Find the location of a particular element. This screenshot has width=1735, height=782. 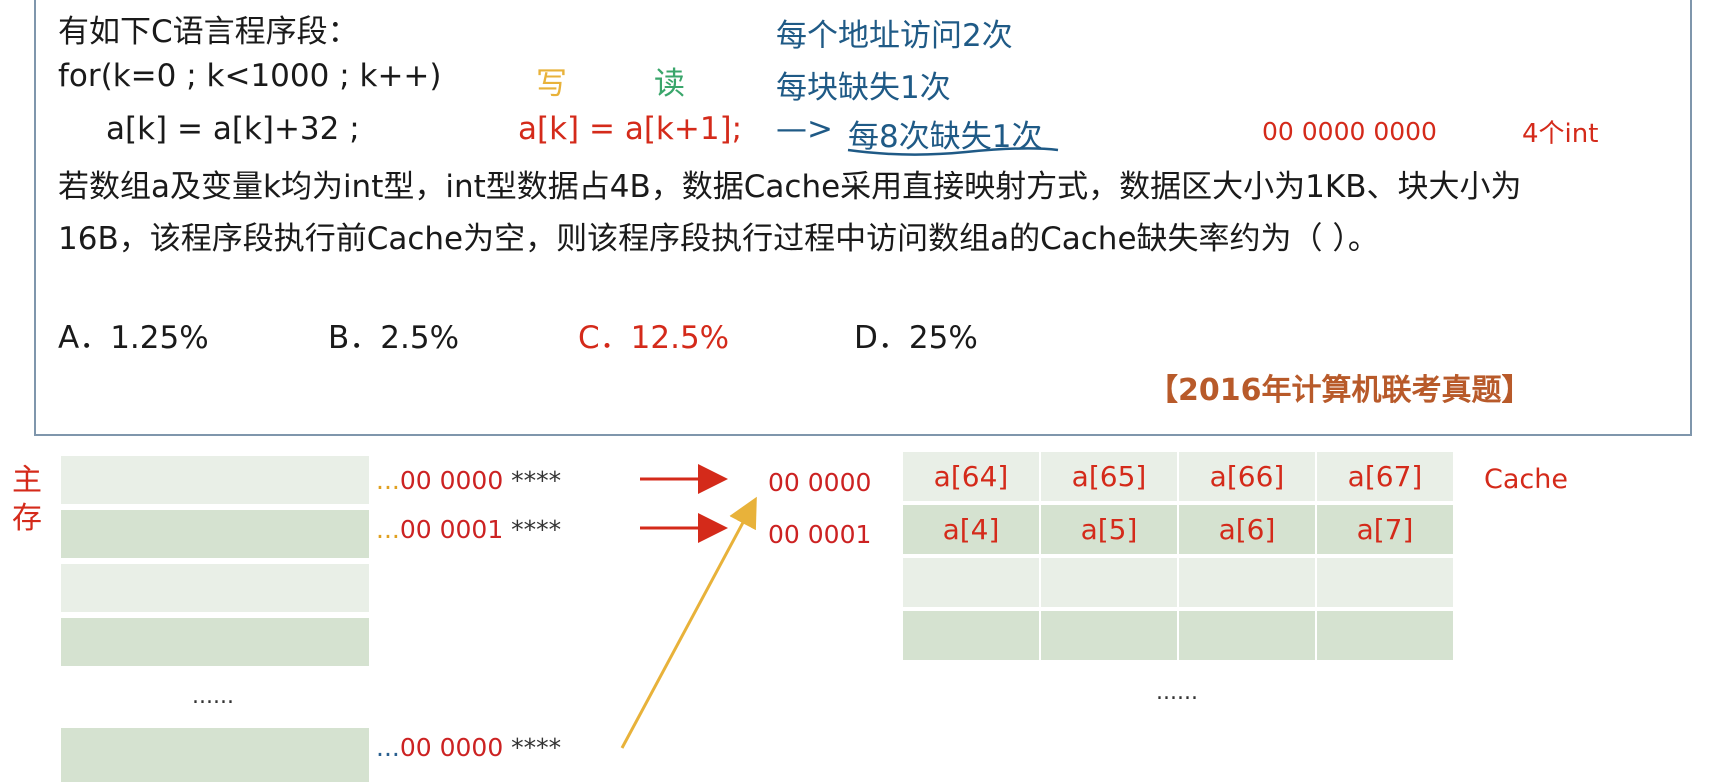

note-equivalent-code: a[k] = a[k+1]; is located at coordinates (630, 129).